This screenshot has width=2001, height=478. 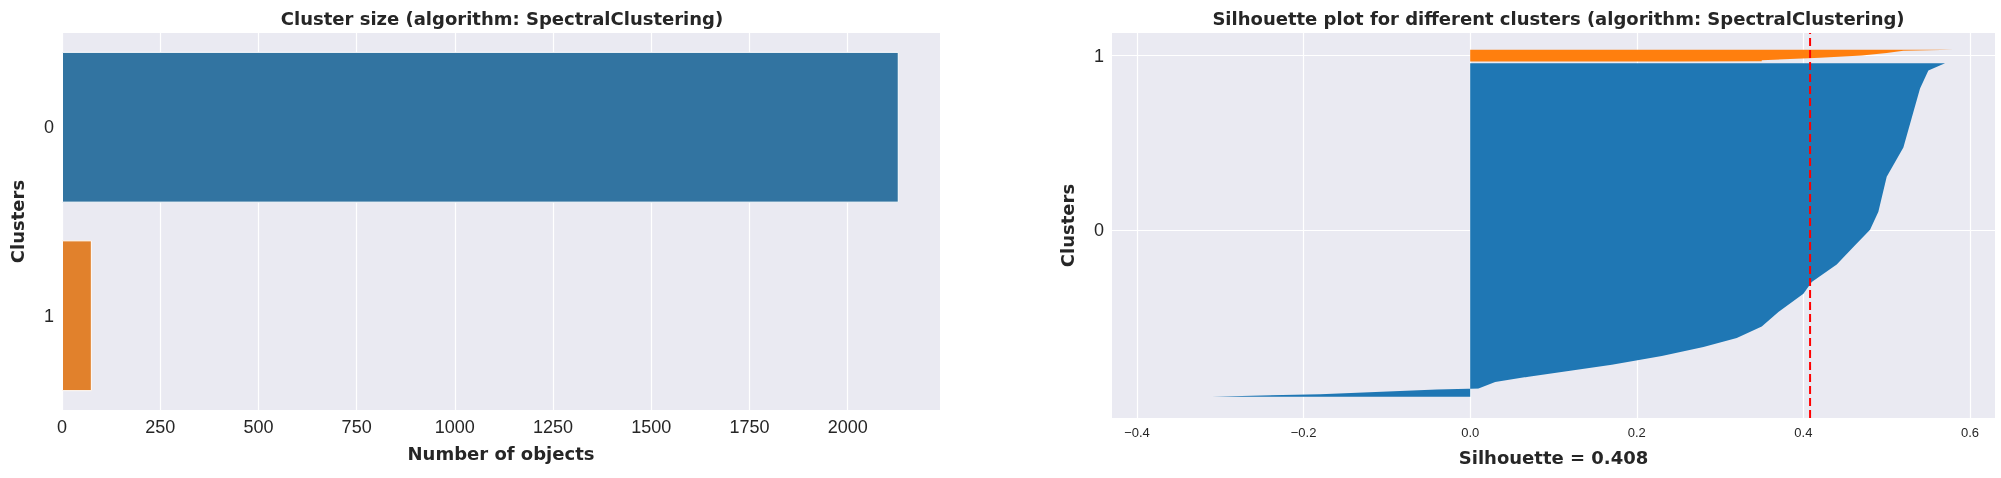 I want to click on chart-title: Silhouette plot for different clusters (algorithm: SpectralClustering), so click(x=1558, y=18).